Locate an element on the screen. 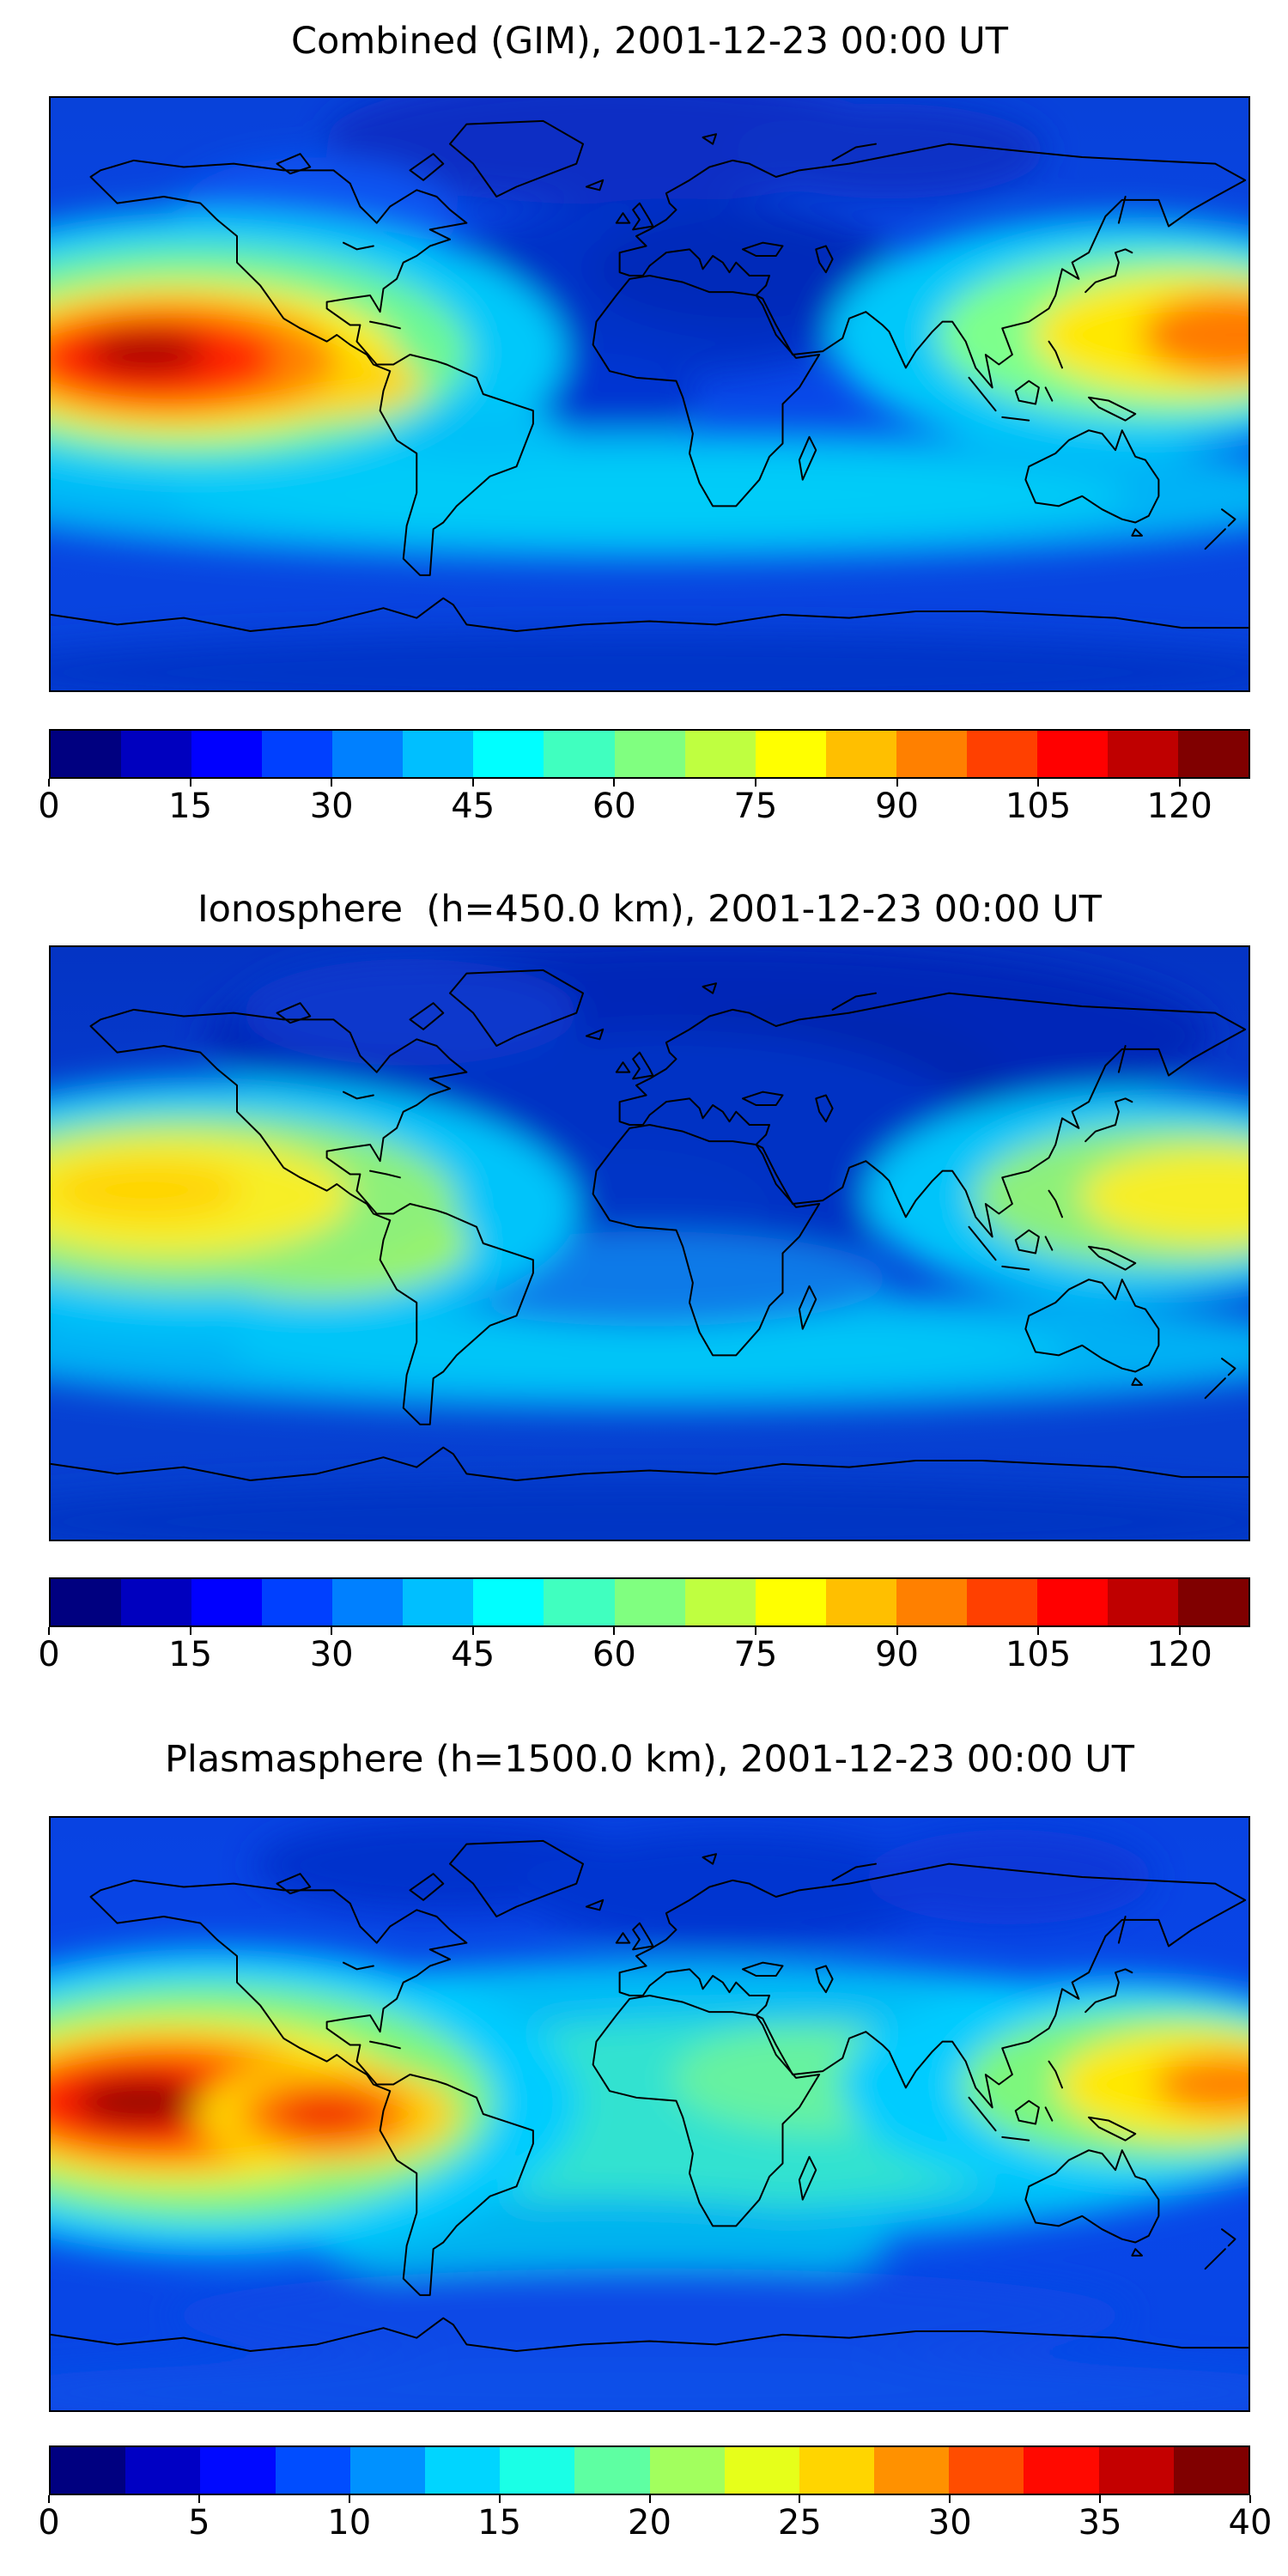 The width and height of the screenshot is (1288, 2576). colorbar-tick-label: 30 is located at coordinates (950, 2523).